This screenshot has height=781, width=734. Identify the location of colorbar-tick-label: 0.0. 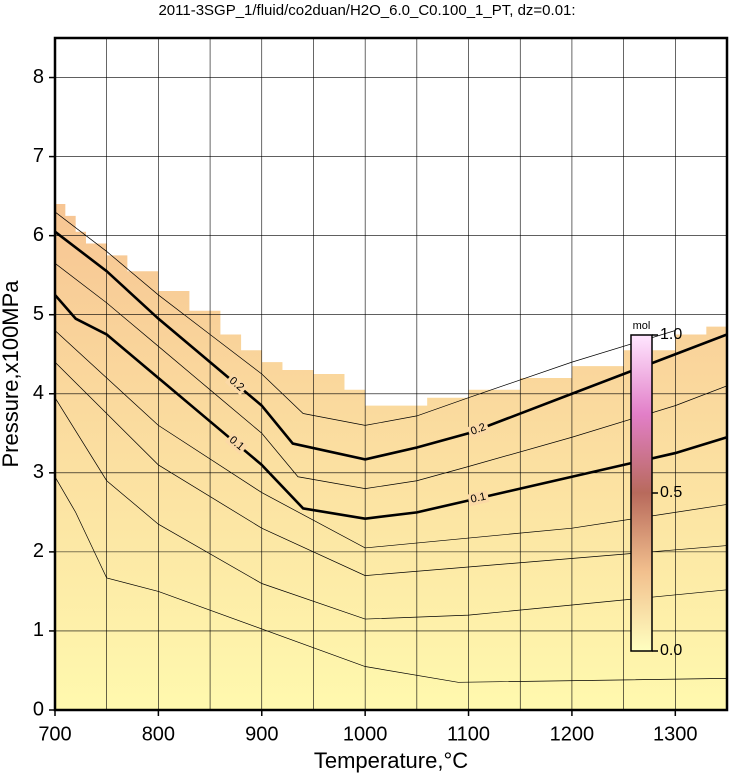
(671, 650).